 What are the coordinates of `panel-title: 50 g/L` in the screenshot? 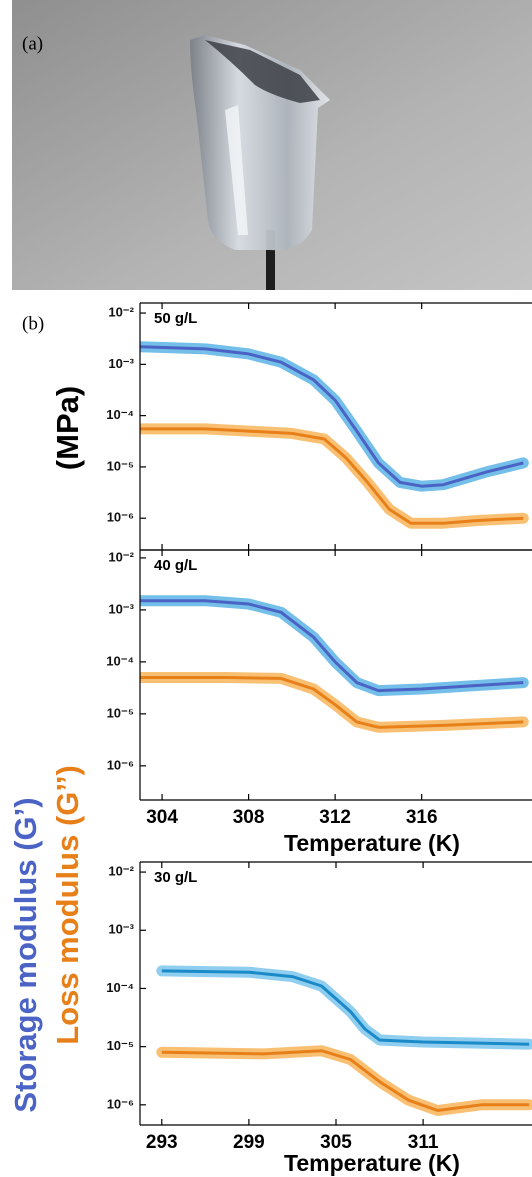 It's located at (175, 318).